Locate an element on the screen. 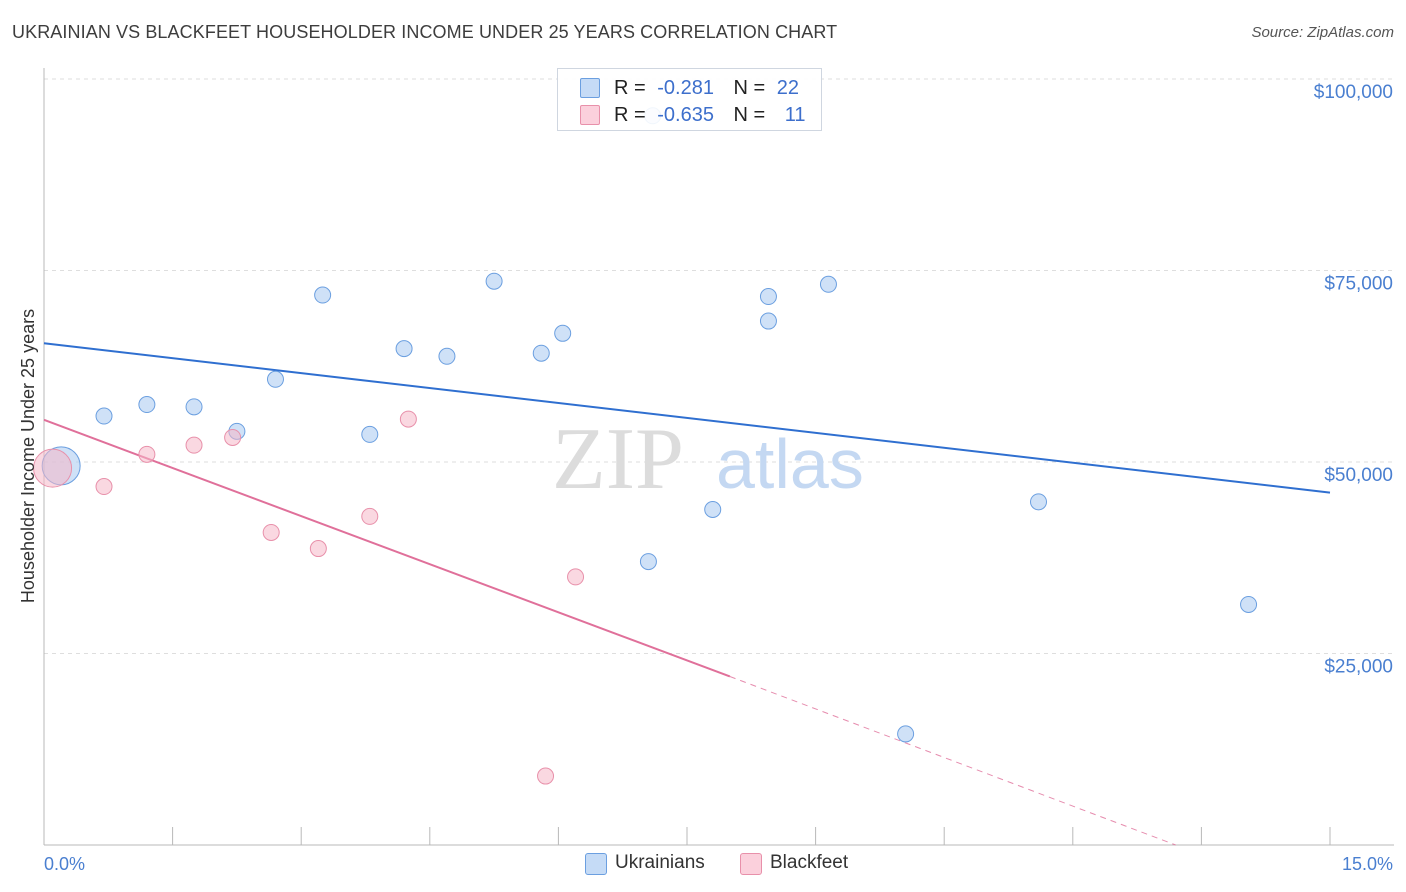 Image resolution: width=1406 pixels, height=892 pixels. watermark: ZIP atlas is located at coordinates (708, 459).